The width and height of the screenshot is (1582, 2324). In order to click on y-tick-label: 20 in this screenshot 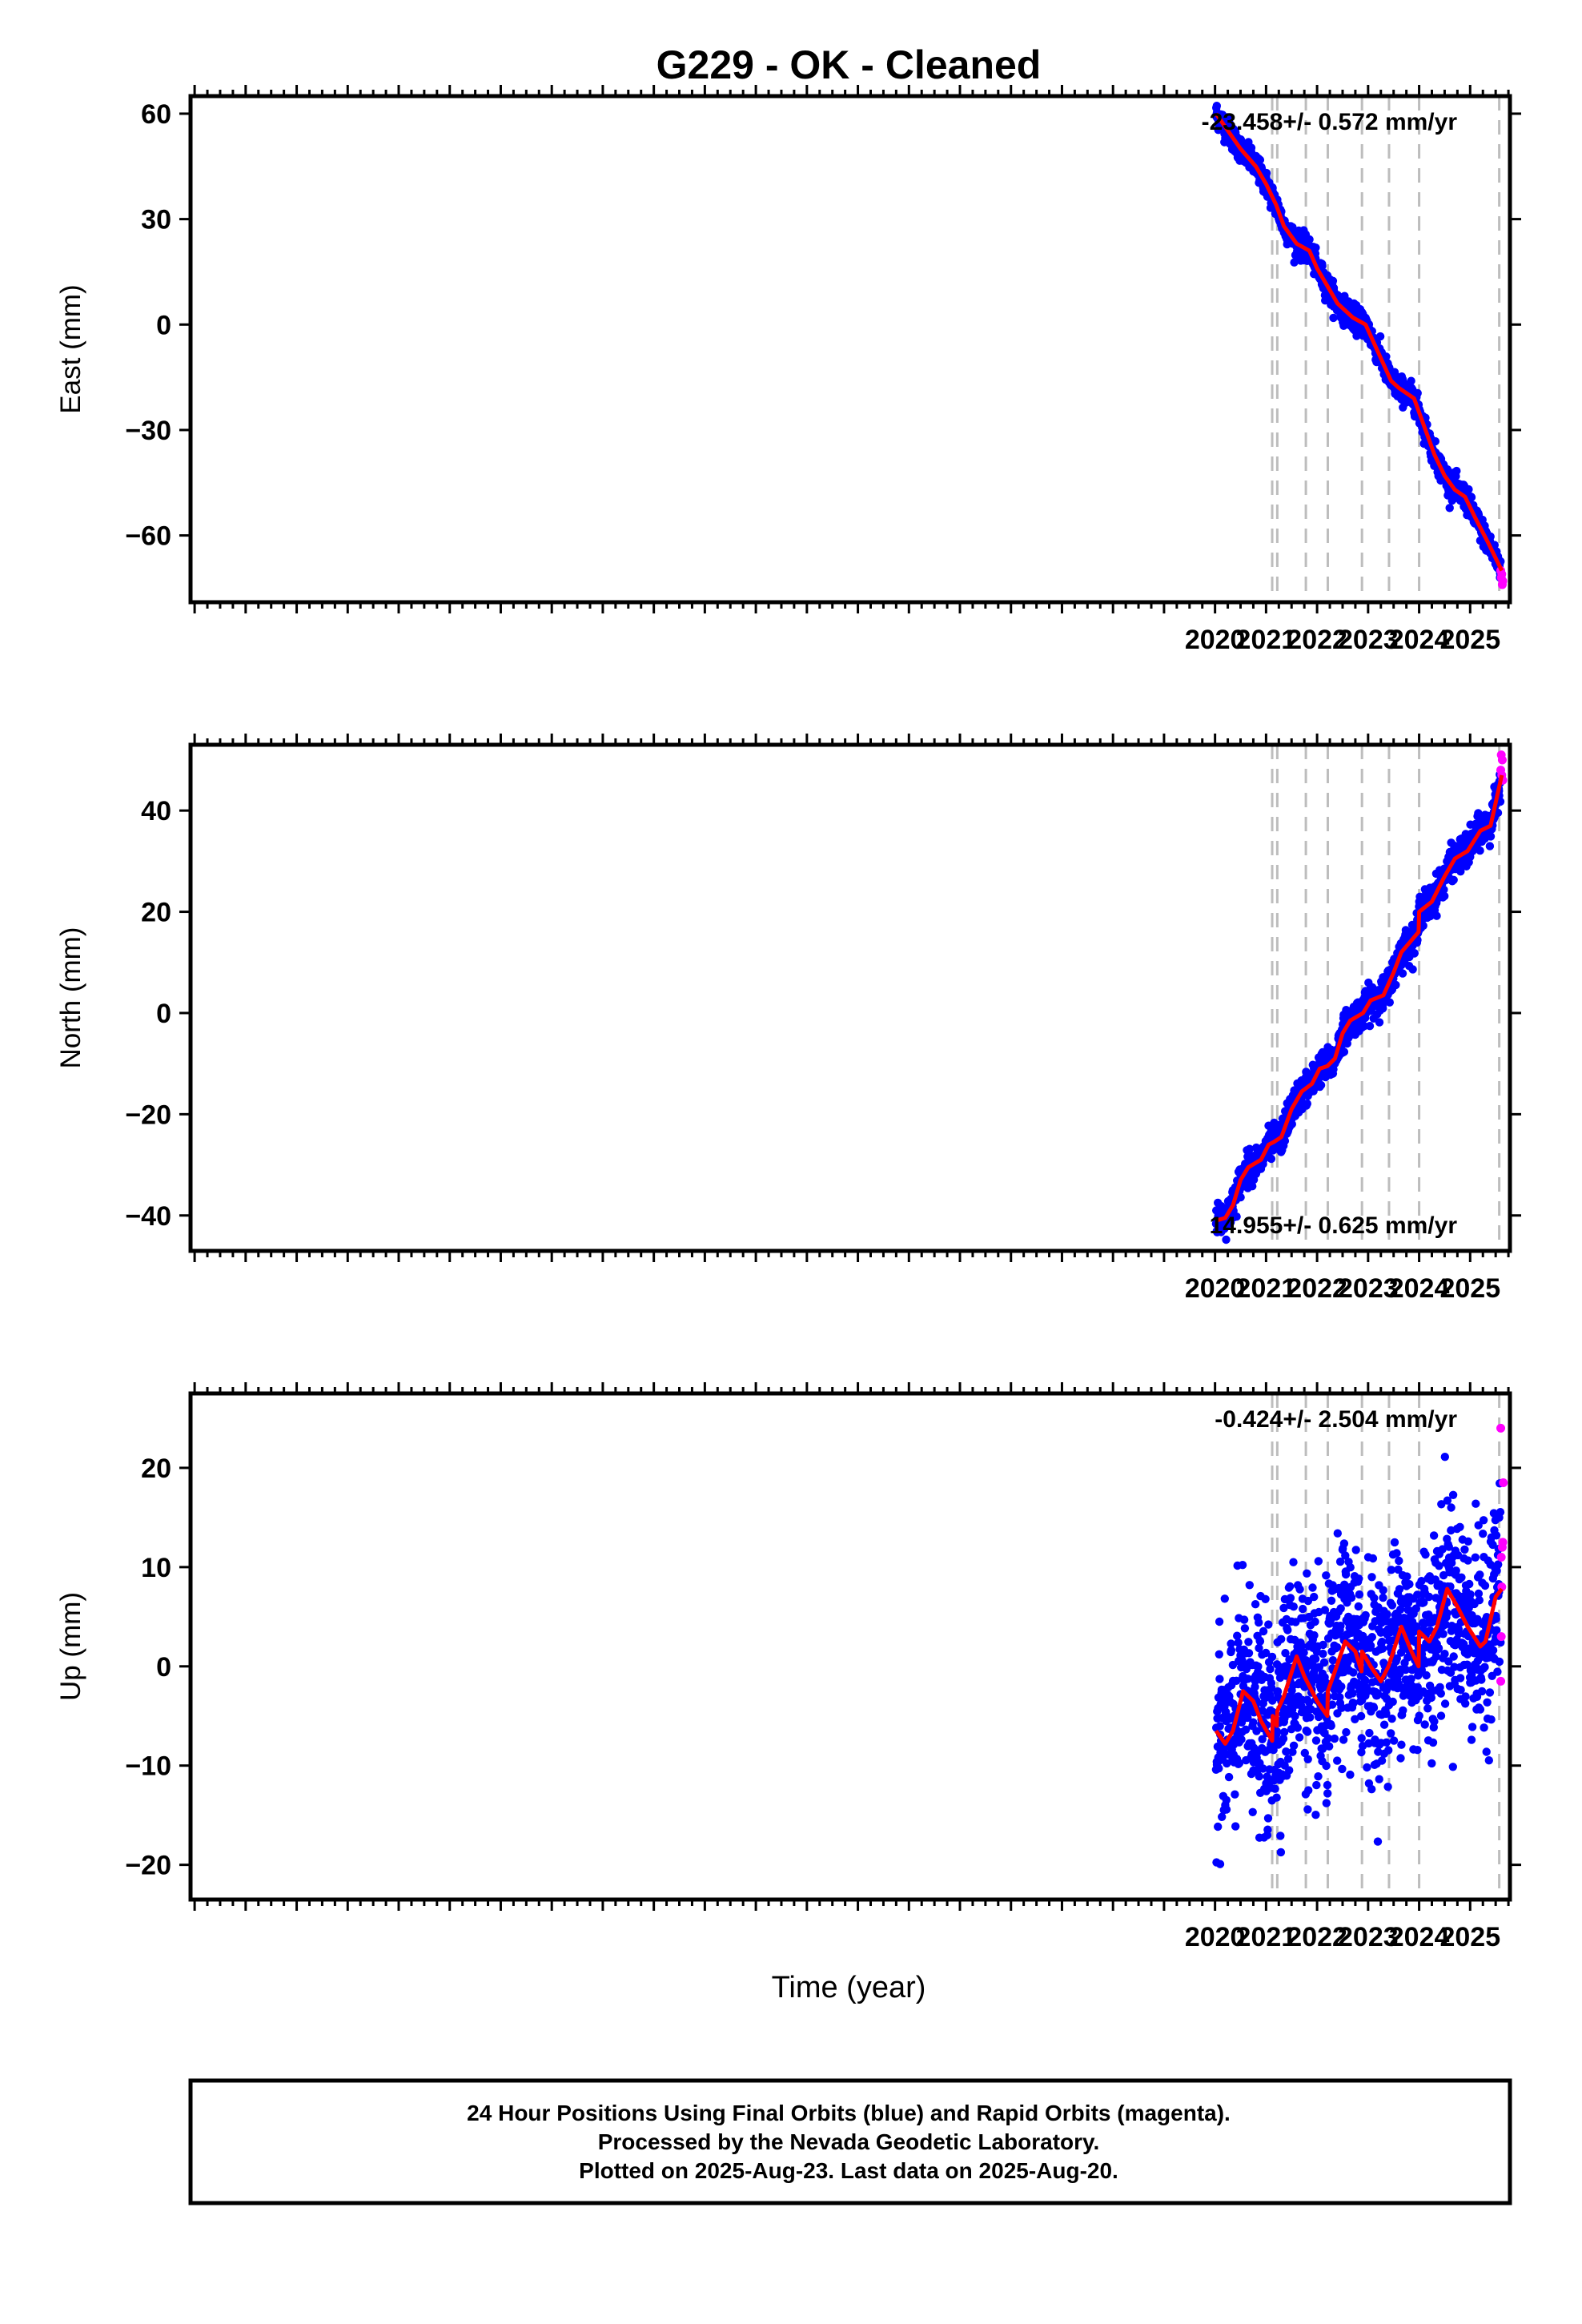, I will do `click(156, 1469)`.